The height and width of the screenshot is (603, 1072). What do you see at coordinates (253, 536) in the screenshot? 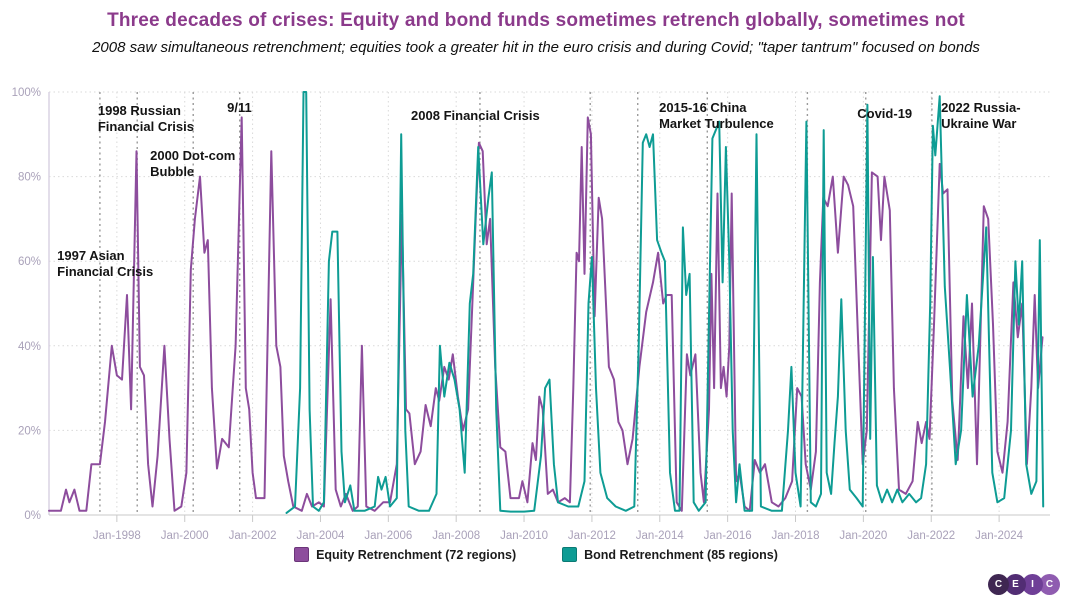
I see `x-axis-label: Jan-2002` at bounding box center [253, 536].